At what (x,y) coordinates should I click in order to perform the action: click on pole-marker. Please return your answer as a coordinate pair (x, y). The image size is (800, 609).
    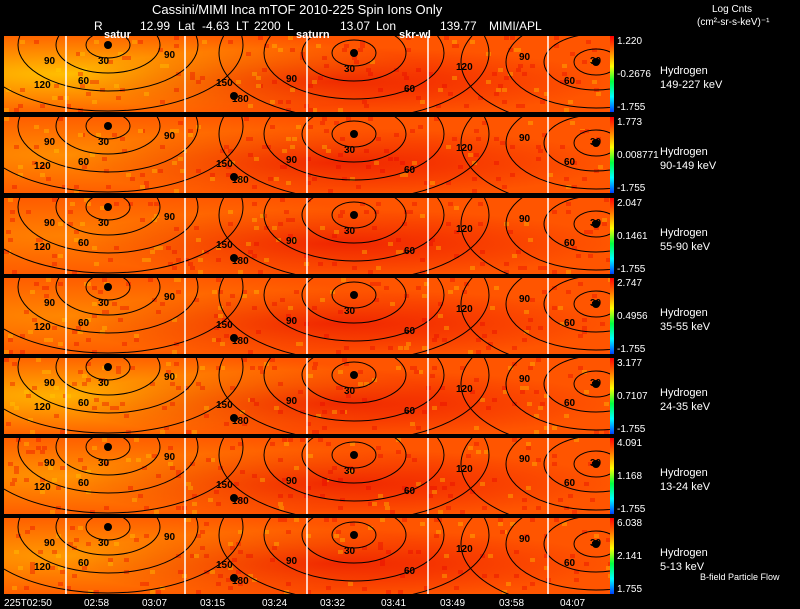
    Looking at the image, I should click on (108, 45).